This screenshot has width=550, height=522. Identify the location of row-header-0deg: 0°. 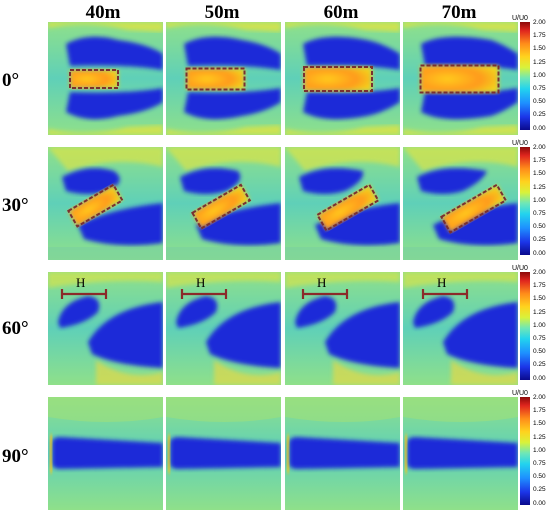
(11, 80).